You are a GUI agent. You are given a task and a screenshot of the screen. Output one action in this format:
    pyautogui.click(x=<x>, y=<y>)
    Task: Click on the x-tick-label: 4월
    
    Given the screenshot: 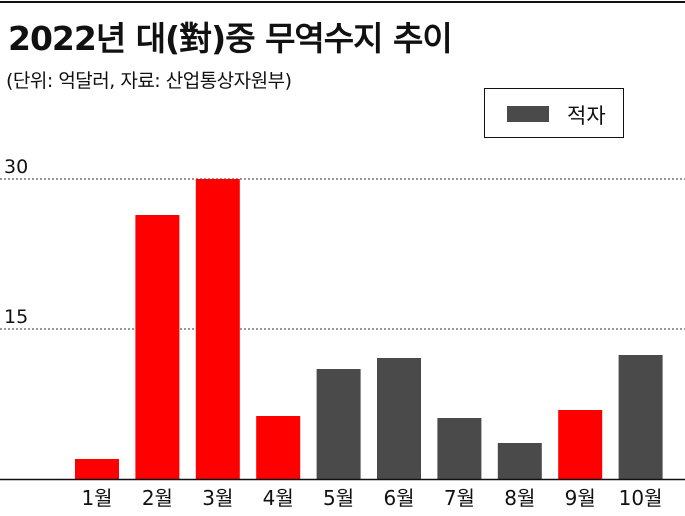 What is the action you would take?
    pyautogui.click(x=278, y=498)
    